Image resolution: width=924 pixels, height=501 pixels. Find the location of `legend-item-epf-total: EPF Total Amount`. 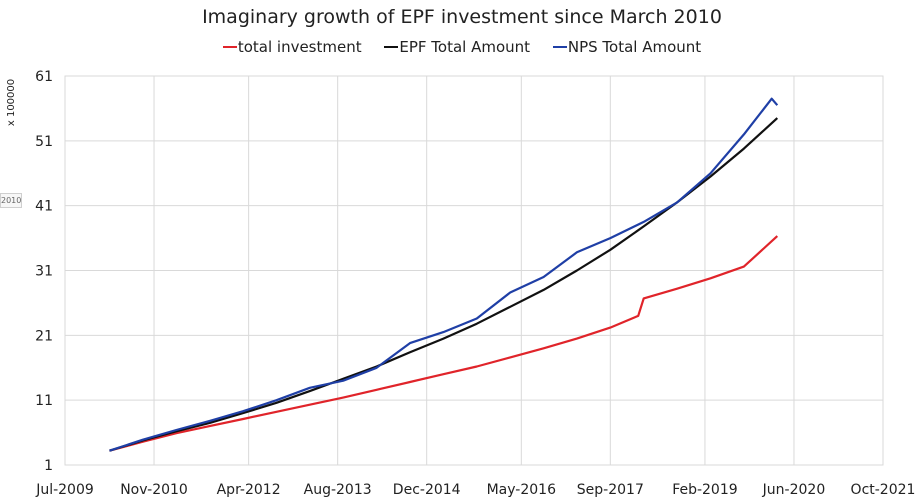

legend-item-epf-total: EPF Total Amount is located at coordinates (457, 47).